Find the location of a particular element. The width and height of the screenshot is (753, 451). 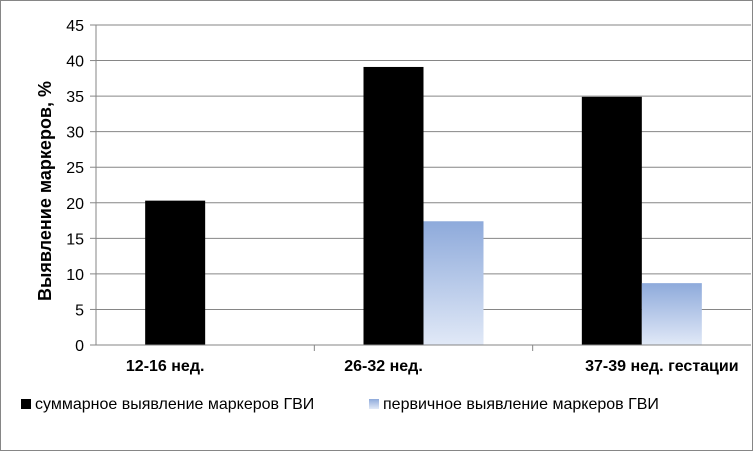

y-tick-label: 40 is located at coordinates (75, 62).